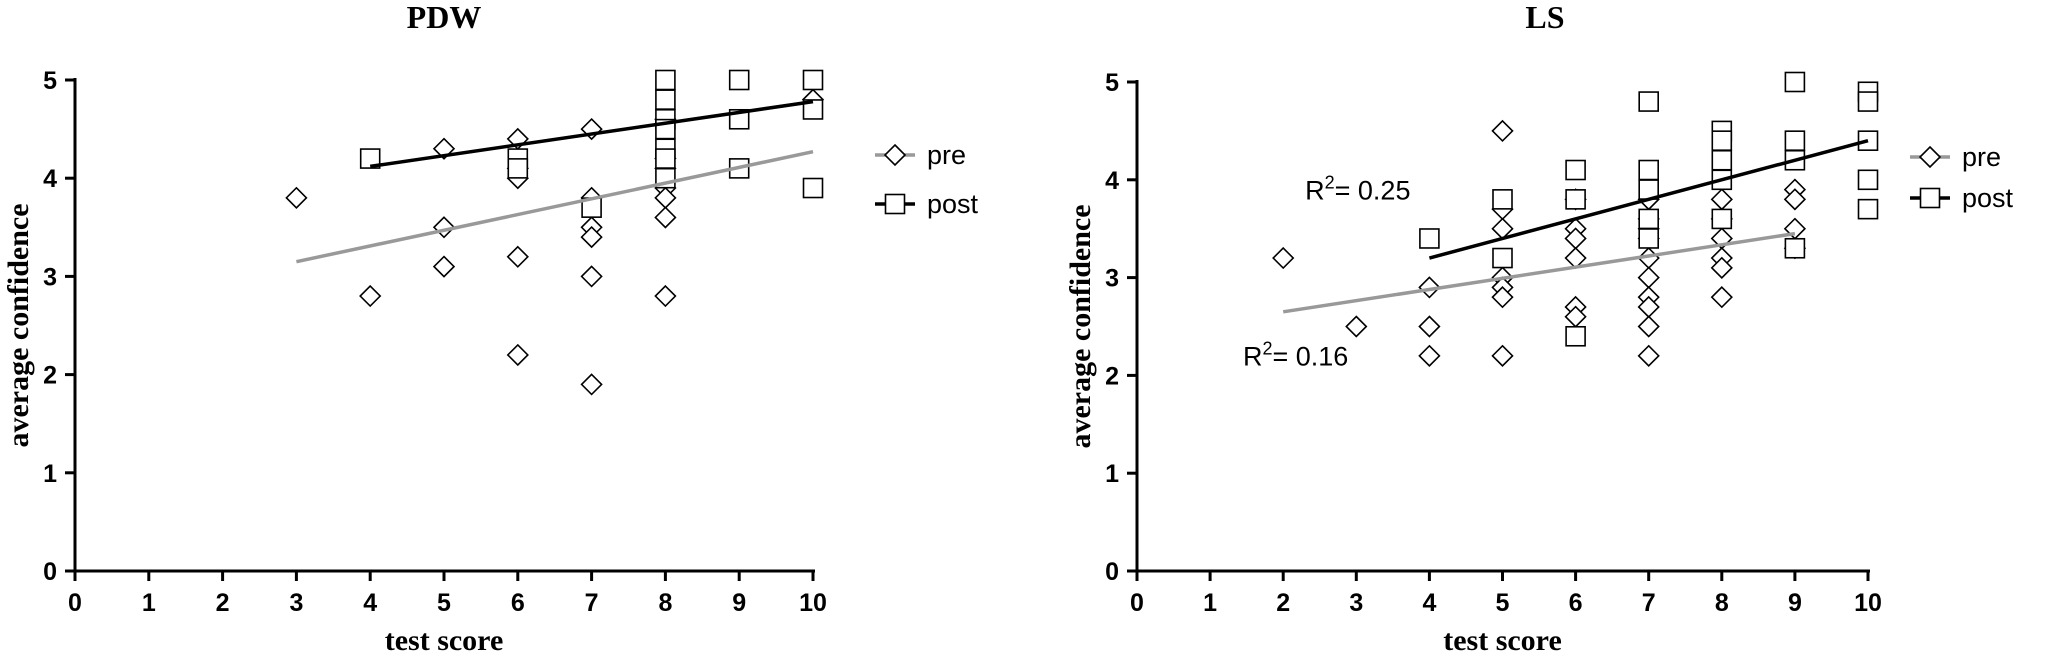  I want to click on series-pre, so click(555, 242).